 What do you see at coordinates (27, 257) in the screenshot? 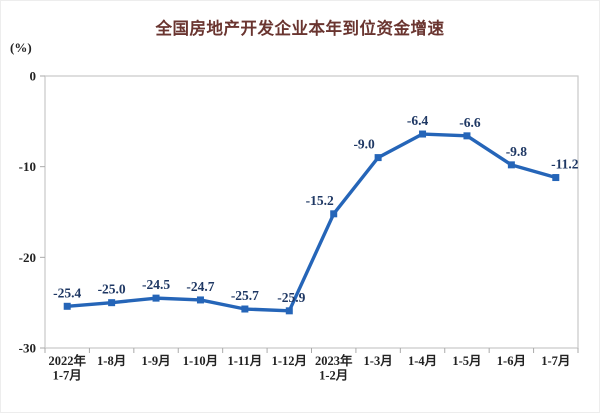
I see `y-axis-tick-label: -20` at bounding box center [27, 257].